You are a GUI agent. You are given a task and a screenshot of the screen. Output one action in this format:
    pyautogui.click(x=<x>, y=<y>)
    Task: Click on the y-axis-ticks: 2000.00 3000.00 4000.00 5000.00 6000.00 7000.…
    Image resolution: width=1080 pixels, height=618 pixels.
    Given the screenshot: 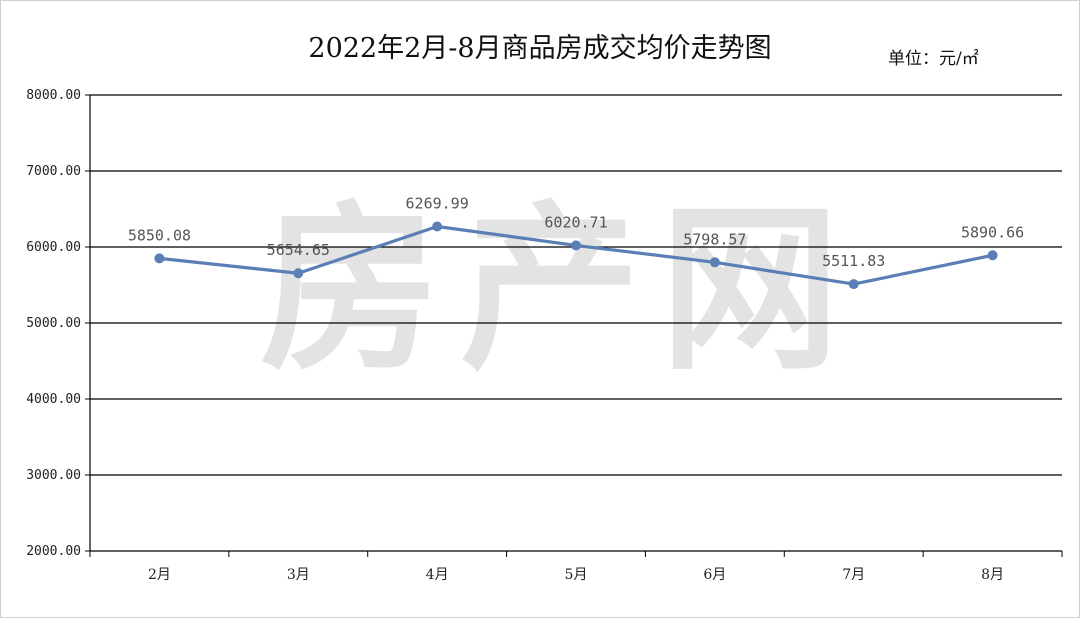 What is the action you would take?
    pyautogui.click(x=53, y=323)
    